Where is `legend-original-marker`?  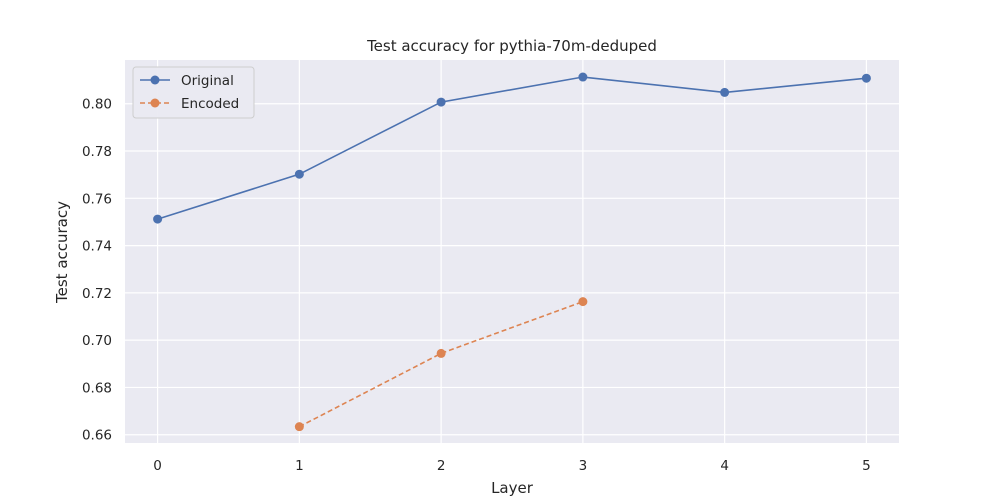
legend-original-marker is located at coordinates (155, 80).